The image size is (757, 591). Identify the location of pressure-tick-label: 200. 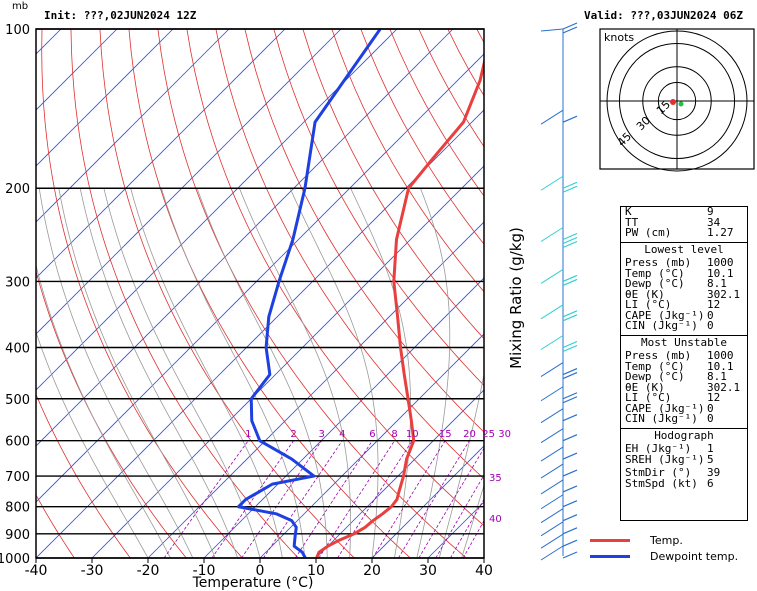
(17, 189).